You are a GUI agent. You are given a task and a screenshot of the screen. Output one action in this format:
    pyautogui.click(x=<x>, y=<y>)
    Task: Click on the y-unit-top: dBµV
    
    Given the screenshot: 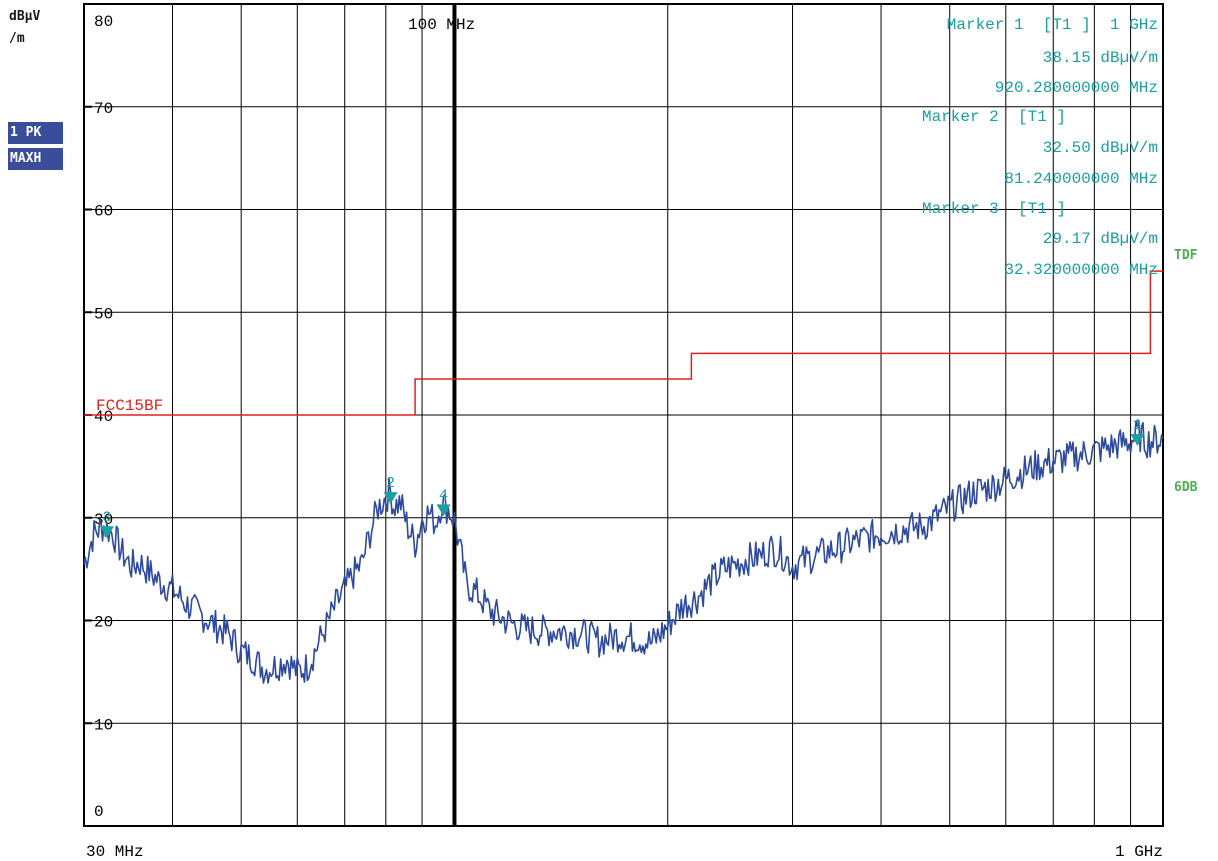 What is the action you would take?
    pyautogui.click(x=25, y=16)
    